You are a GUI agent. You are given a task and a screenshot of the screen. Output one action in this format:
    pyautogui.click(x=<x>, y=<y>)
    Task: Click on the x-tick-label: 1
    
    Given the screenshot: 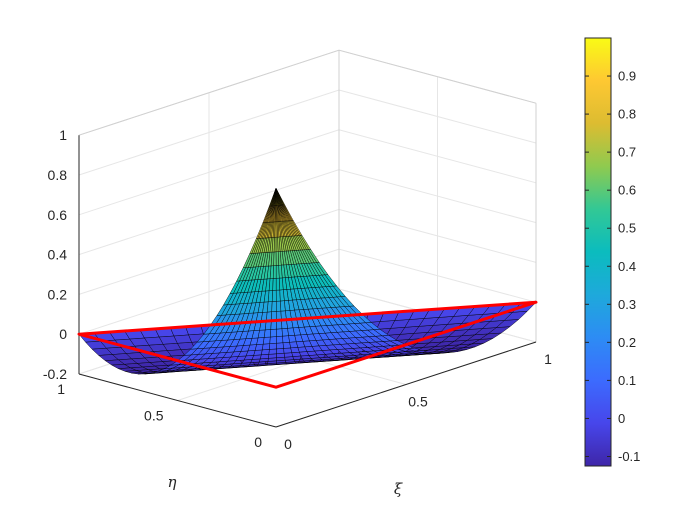 What is the action you would take?
    pyautogui.click(x=548, y=359)
    